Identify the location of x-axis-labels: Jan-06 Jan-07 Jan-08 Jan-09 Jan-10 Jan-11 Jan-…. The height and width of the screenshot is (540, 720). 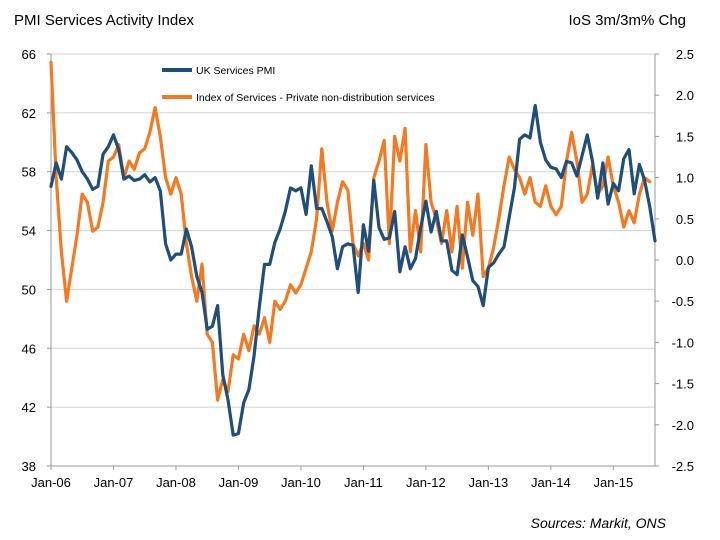
(332, 482).